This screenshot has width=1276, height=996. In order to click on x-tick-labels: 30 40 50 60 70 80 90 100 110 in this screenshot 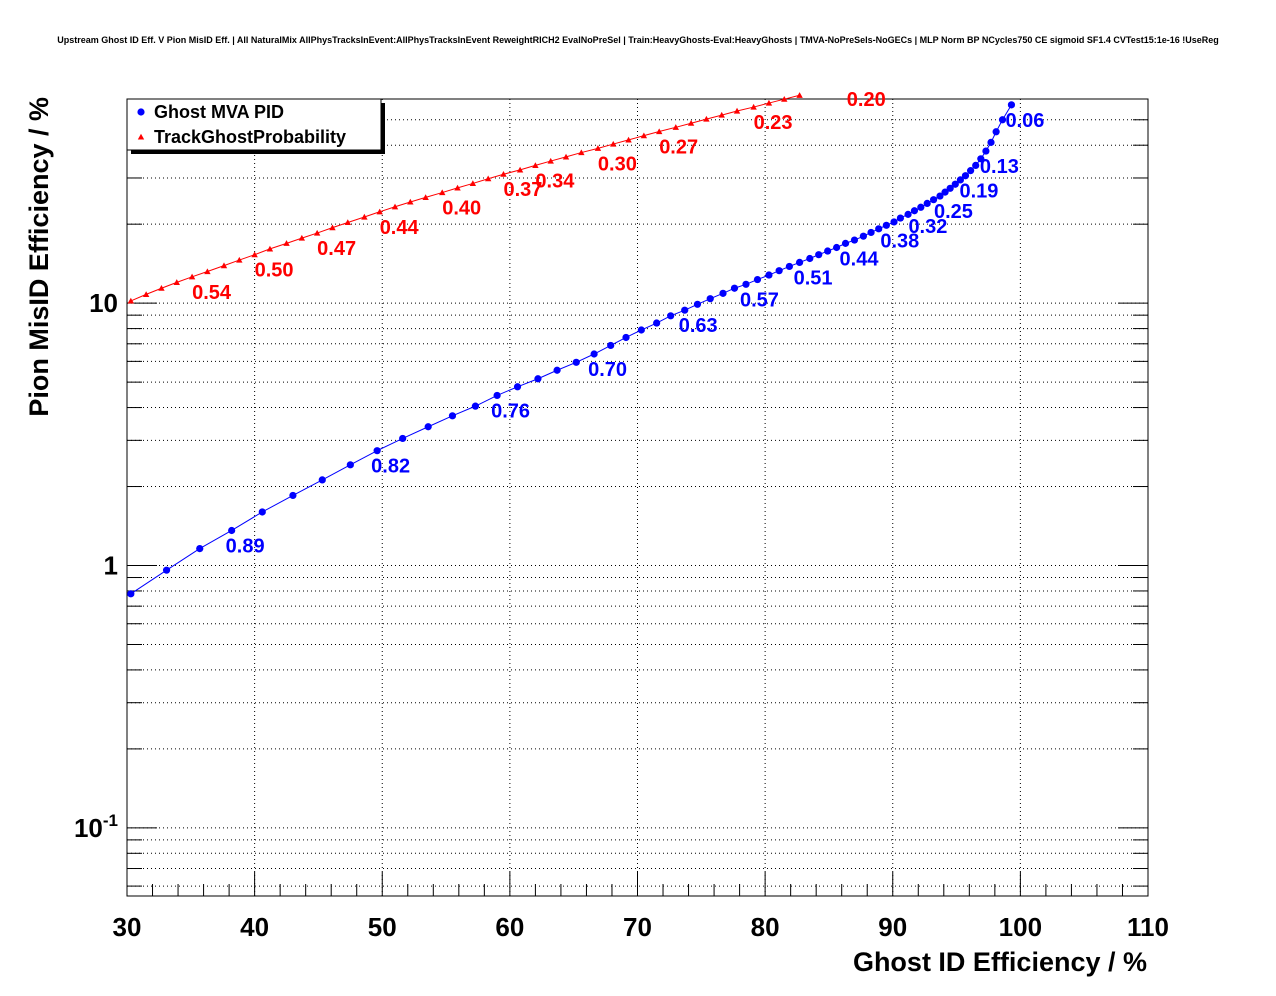, I will do `click(641, 927)`.